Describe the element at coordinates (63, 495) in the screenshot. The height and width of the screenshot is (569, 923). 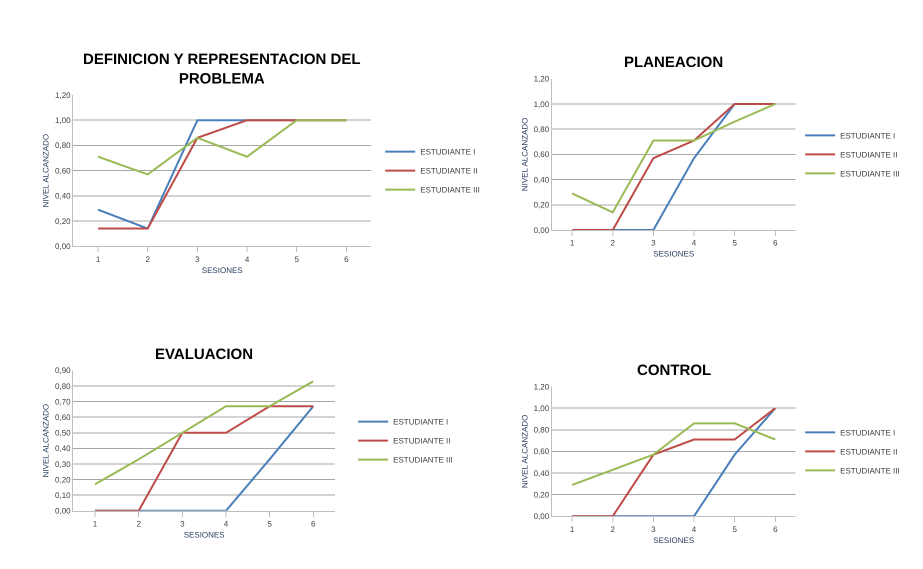
I see `y-tick-label: 0,10` at that location.